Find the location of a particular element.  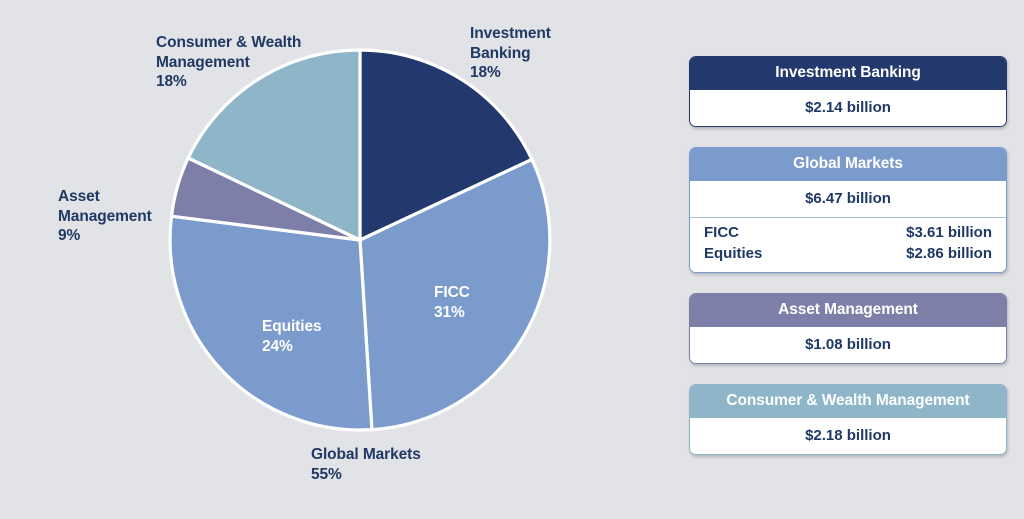

pie-slice-equities is located at coordinates (271, 323).